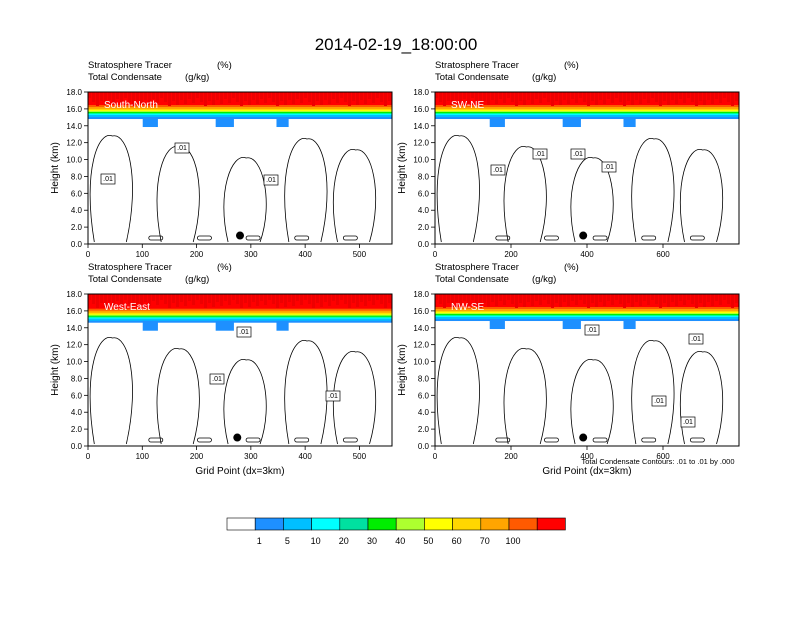 Image resolution: width=792 pixels, height=617 pixels. What do you see at coordinates (316, 541) in the screenshot?
I see `colorbar-level: 10` at bounding box center [316, 541].